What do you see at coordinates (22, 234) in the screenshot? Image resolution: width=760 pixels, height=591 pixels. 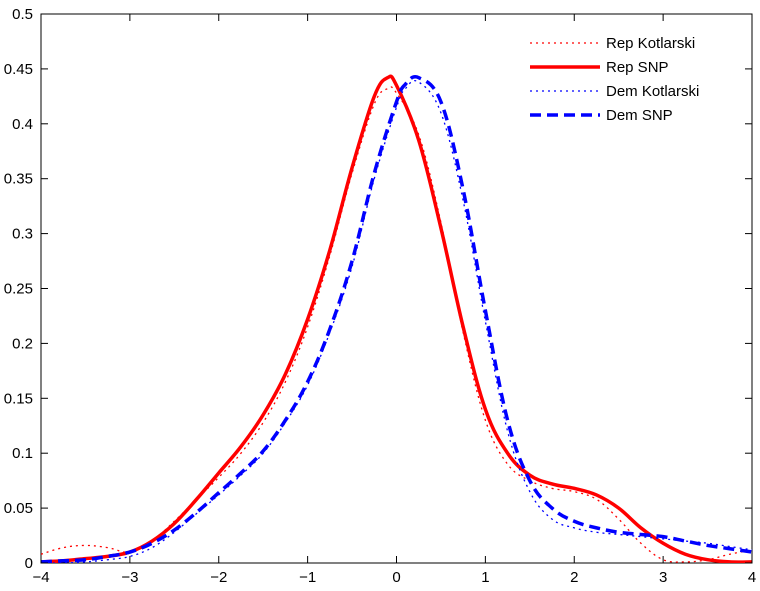 I see `y-tick-label: 0.3` at bounding box center [22, 234].